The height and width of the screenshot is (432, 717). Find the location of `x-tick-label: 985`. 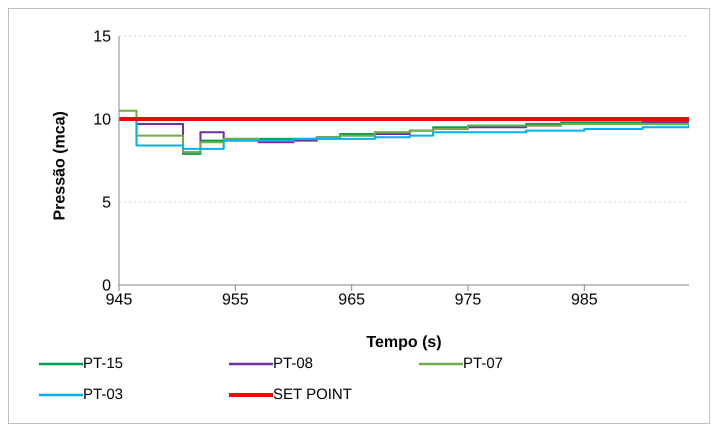

x-tick-label: 985 is located at coordinates (584, 299).